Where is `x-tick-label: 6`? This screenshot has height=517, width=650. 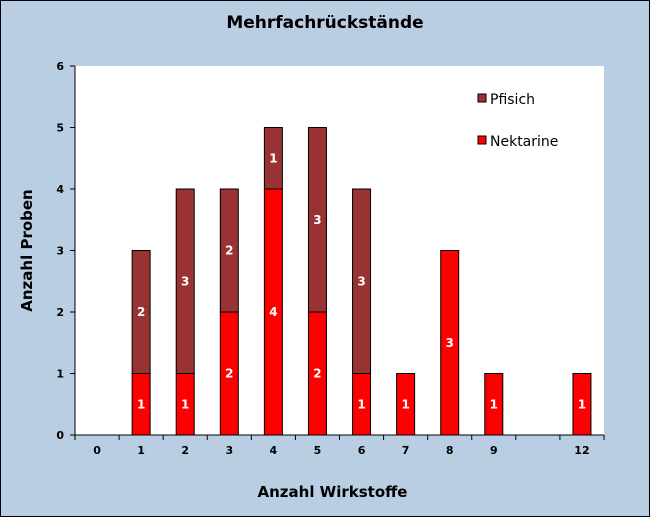
x-tick-label: 6 is located at coordinates (362, 450).